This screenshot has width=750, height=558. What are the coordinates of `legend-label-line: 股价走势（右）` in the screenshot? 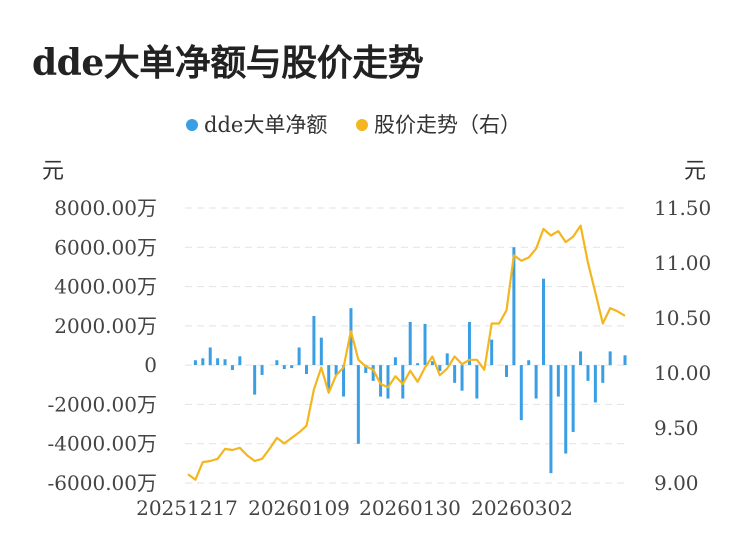 It's located at (447, 125).